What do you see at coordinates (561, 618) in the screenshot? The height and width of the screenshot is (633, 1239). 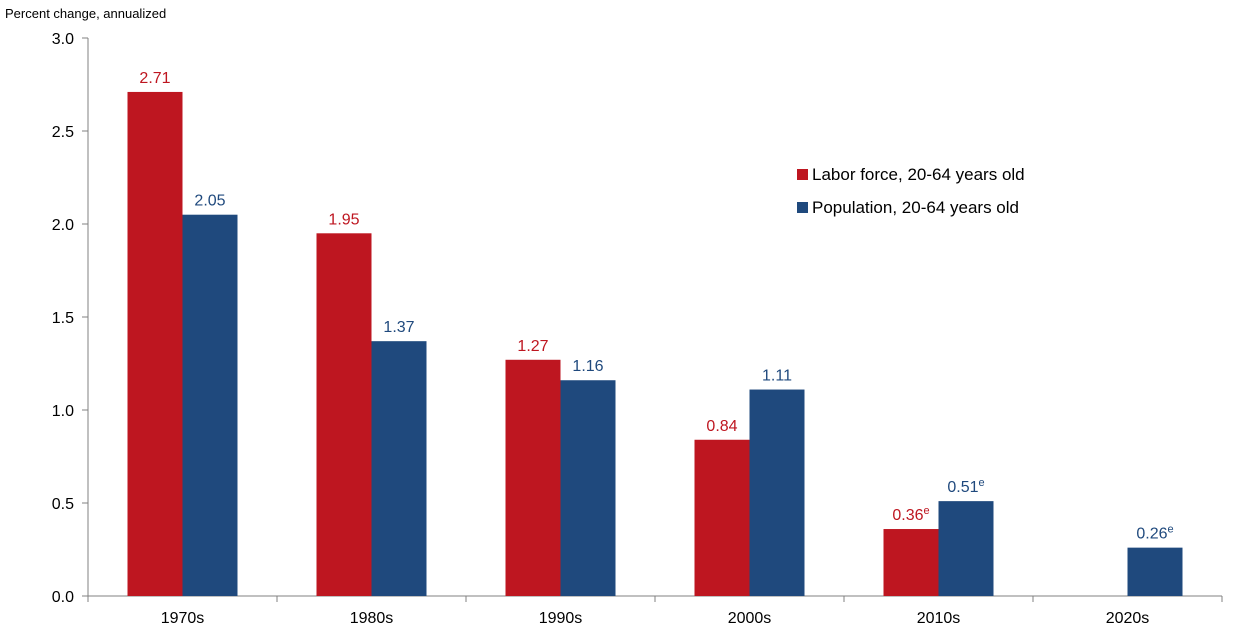 I see `x-tick-label: 1990s` at bounding box center [561, 618].